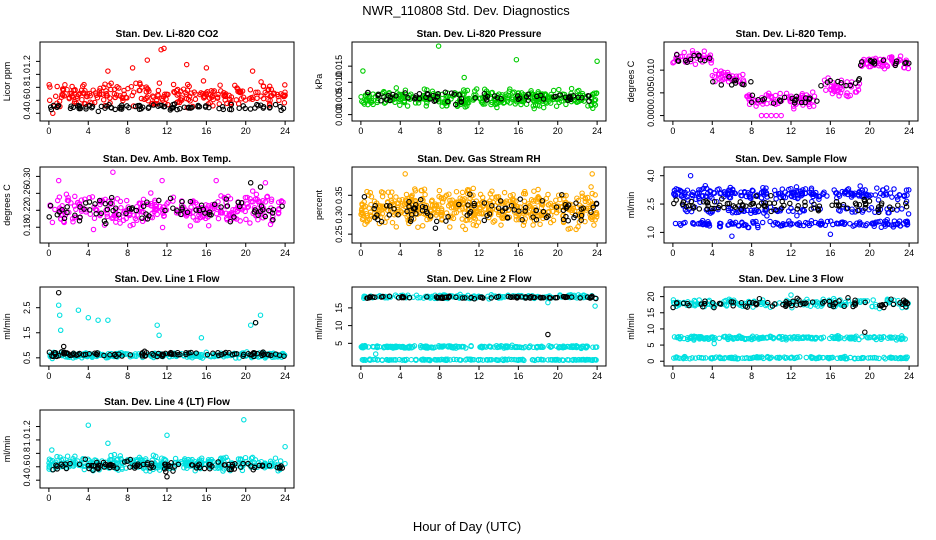 The height and width of the screenshot is (540, 936). Describe the element at coordinates (167, 131) in the screenshot. I see `x-tick-label: 12` at that location.